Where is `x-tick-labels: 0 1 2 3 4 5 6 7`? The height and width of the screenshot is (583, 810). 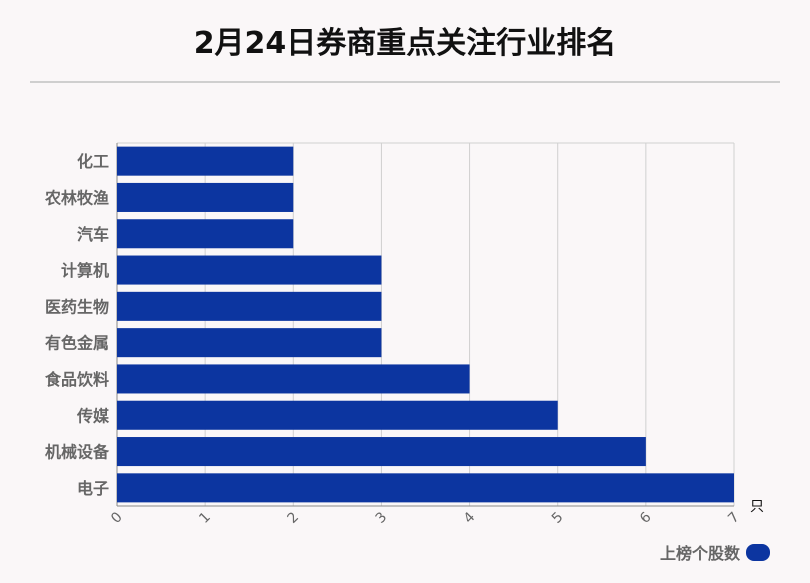 x-tick-labels: 0 1 2 3 4 5 6 7 is located at coordinates (425, 518).